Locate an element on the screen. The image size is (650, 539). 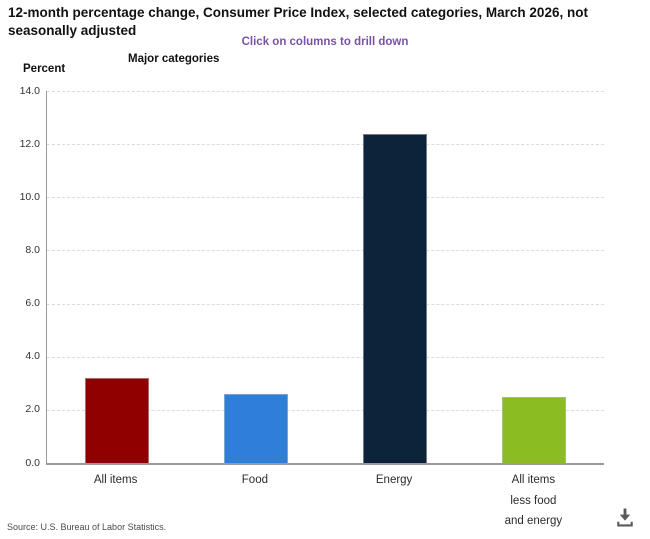
download-button is located at coordinates (625, 518).